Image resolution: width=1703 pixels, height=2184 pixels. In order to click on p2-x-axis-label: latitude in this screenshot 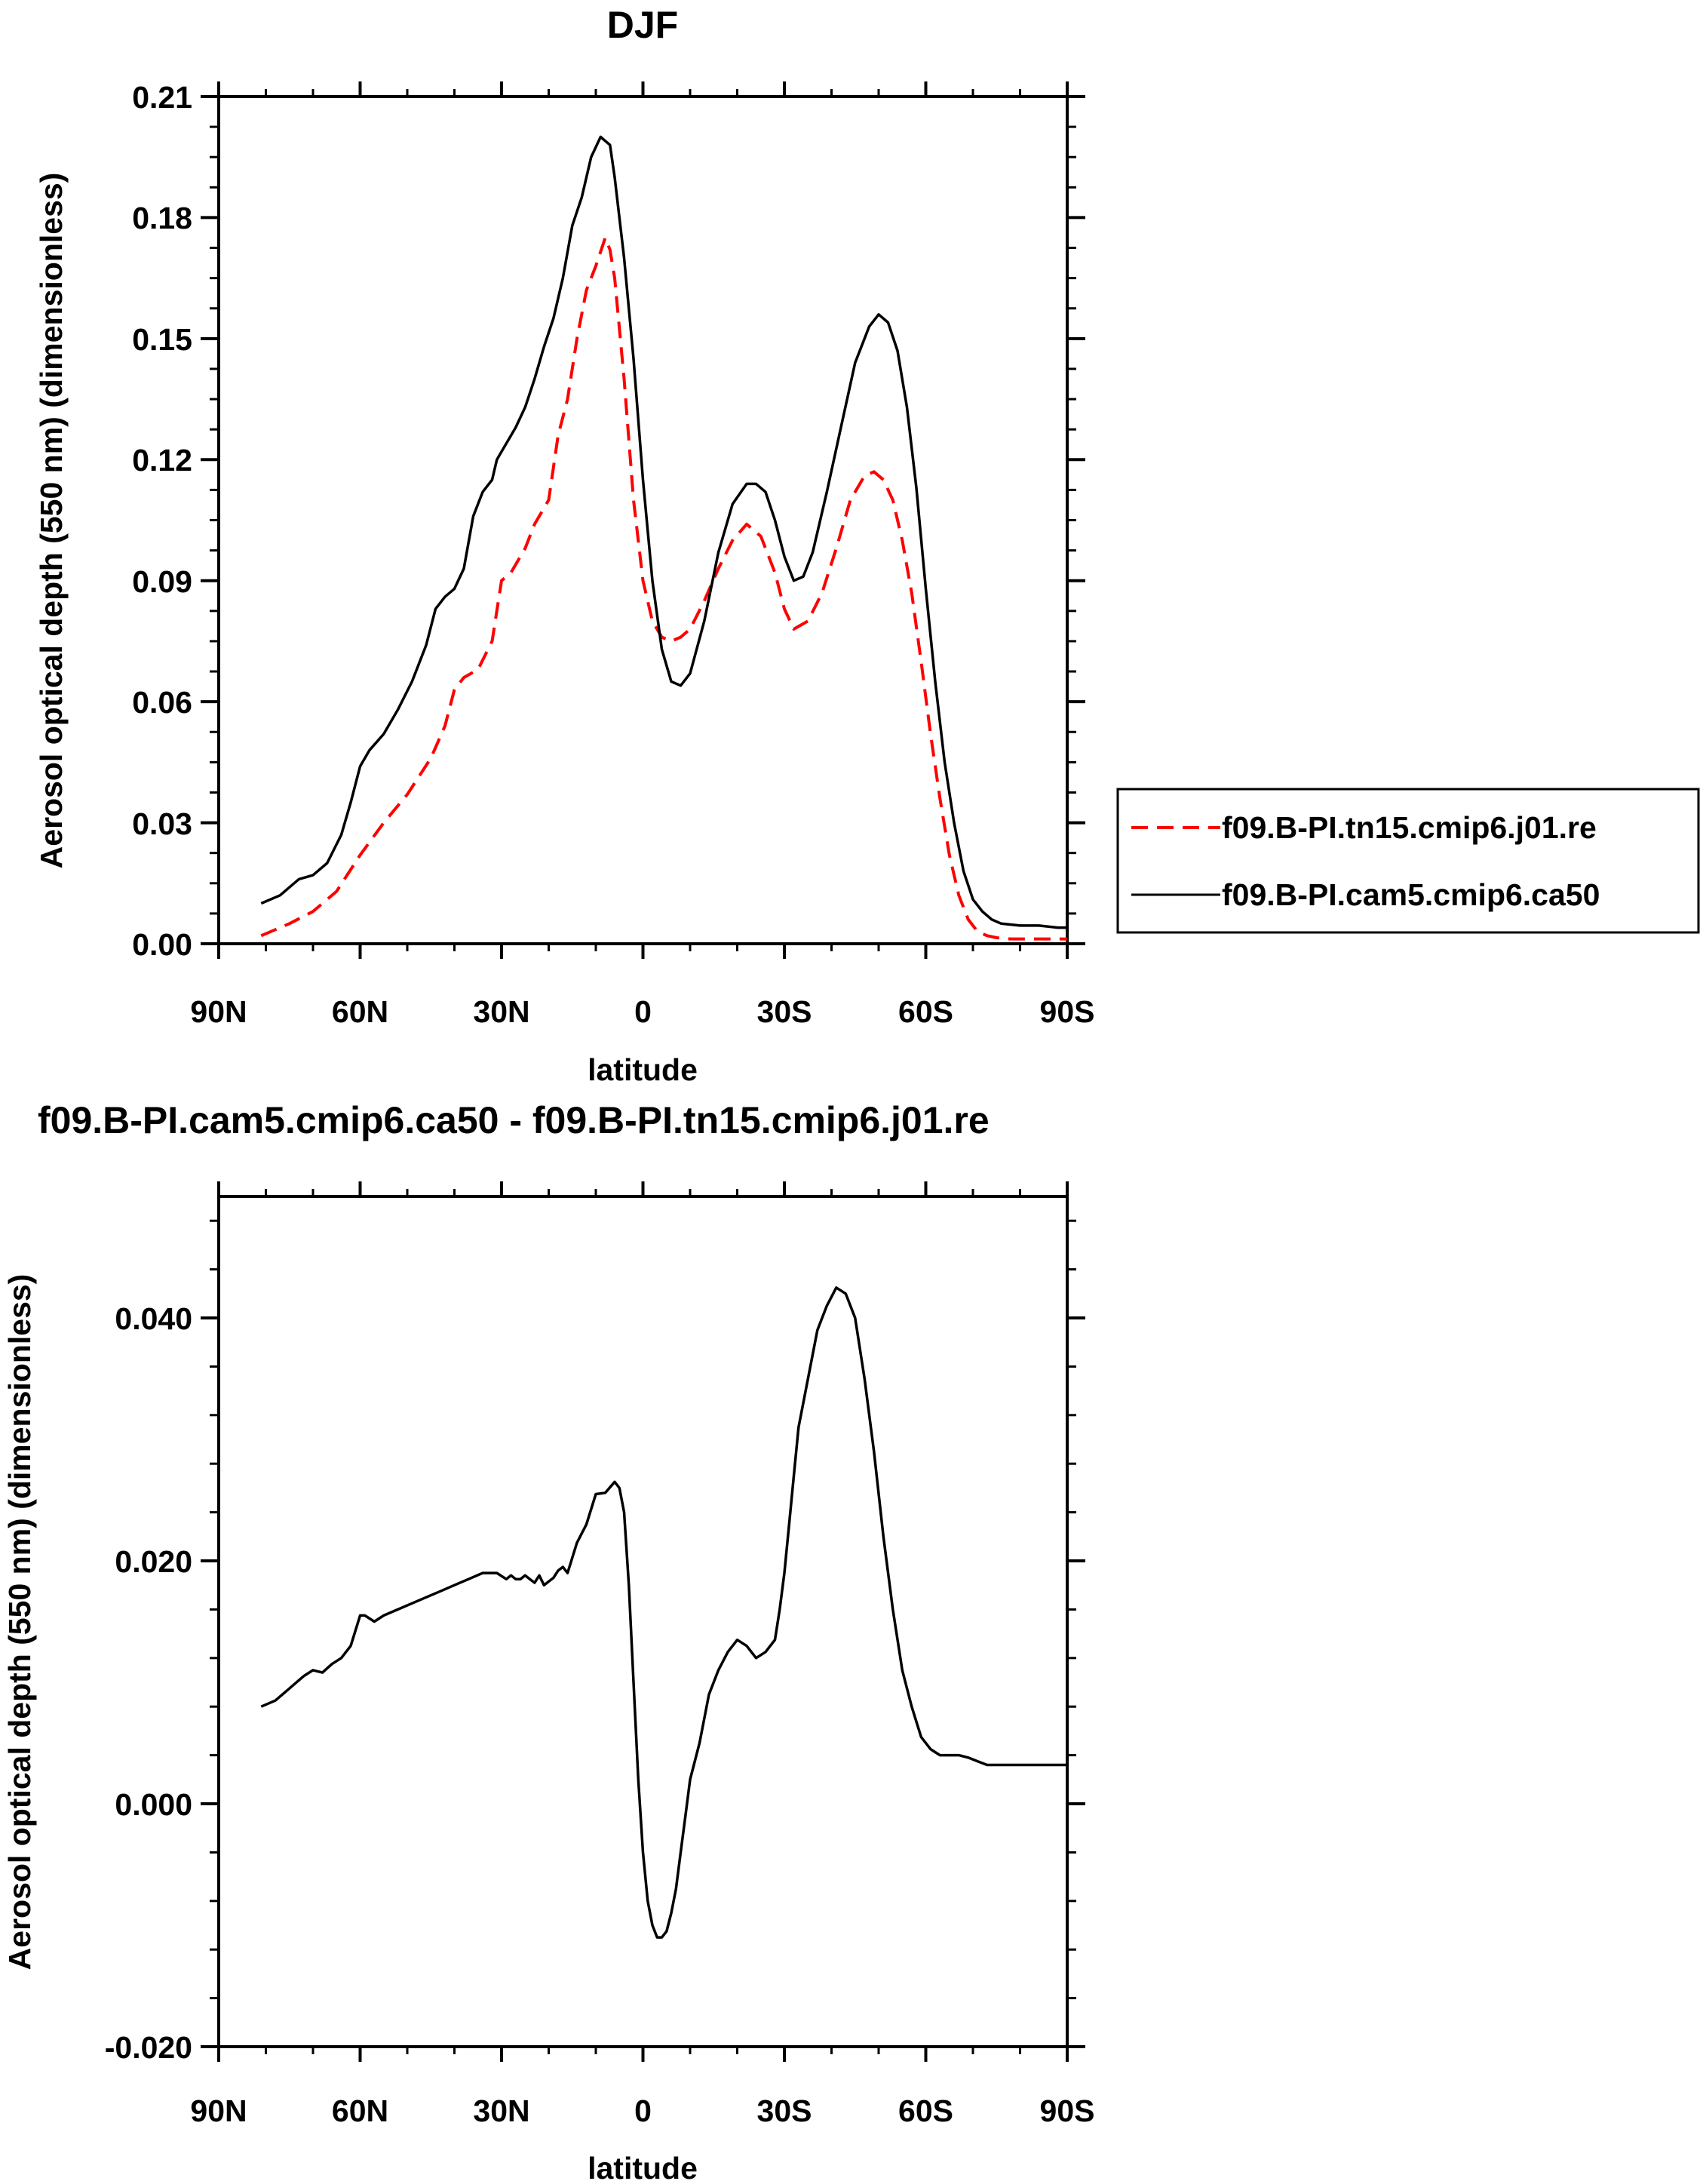, I will do `click(643, 2167)`.